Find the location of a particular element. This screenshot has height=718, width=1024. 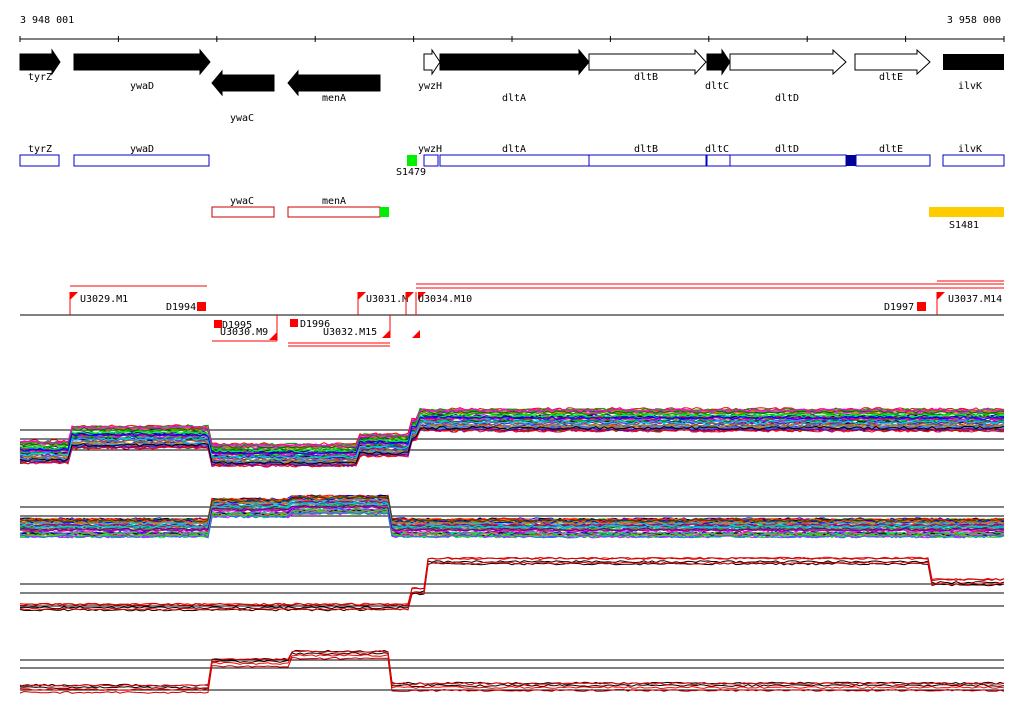

gene-label-dltA: dltA is located at coordinates (514, 98).